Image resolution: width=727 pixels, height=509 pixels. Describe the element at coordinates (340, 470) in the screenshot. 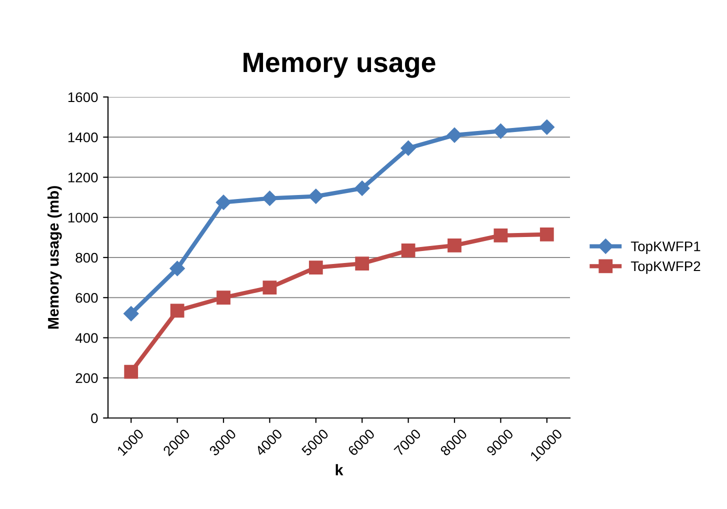

I see `x-axis-title: k` at that location.